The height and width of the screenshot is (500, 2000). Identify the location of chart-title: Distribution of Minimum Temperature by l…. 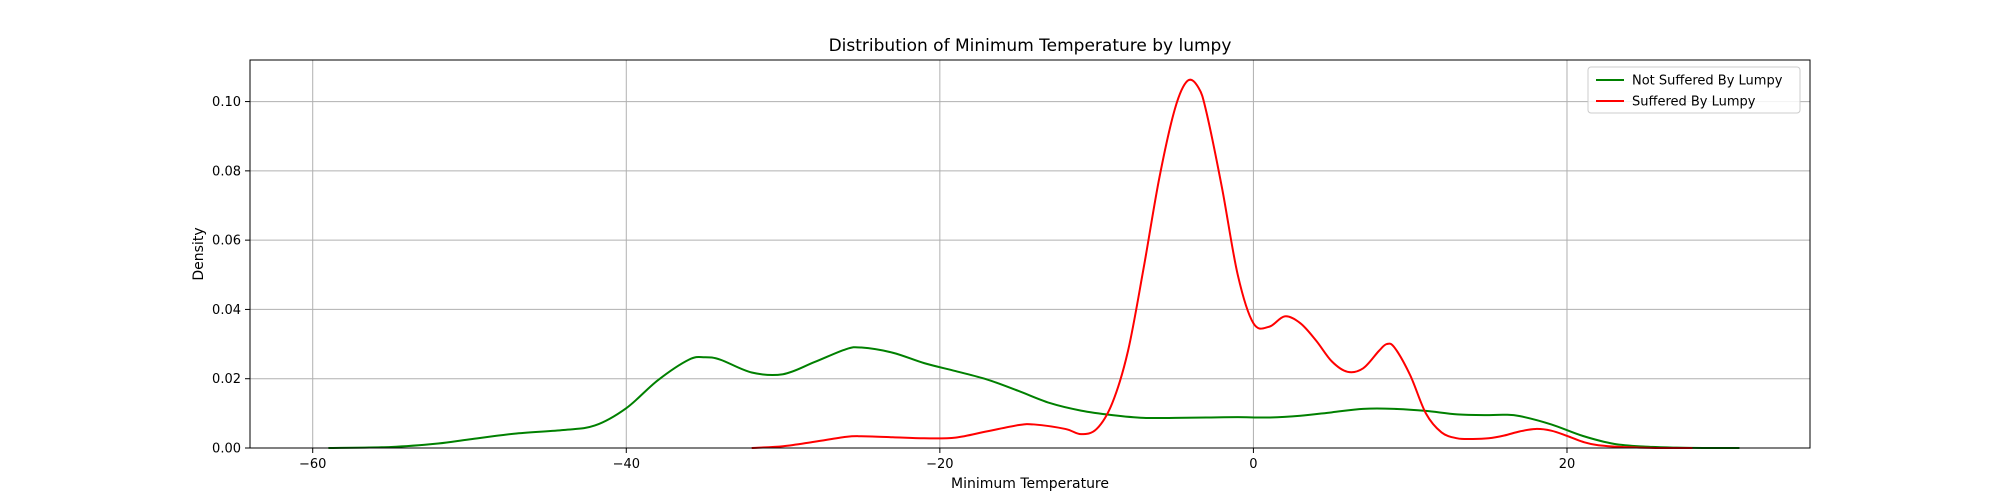
(1030, 46).